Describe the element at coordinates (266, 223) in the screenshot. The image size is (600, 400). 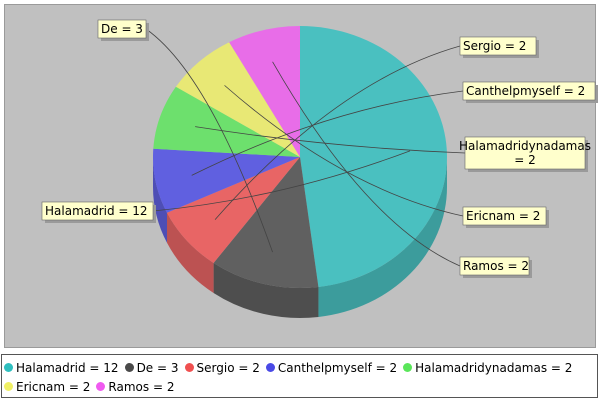
I see `pie-slice-de` at that location.